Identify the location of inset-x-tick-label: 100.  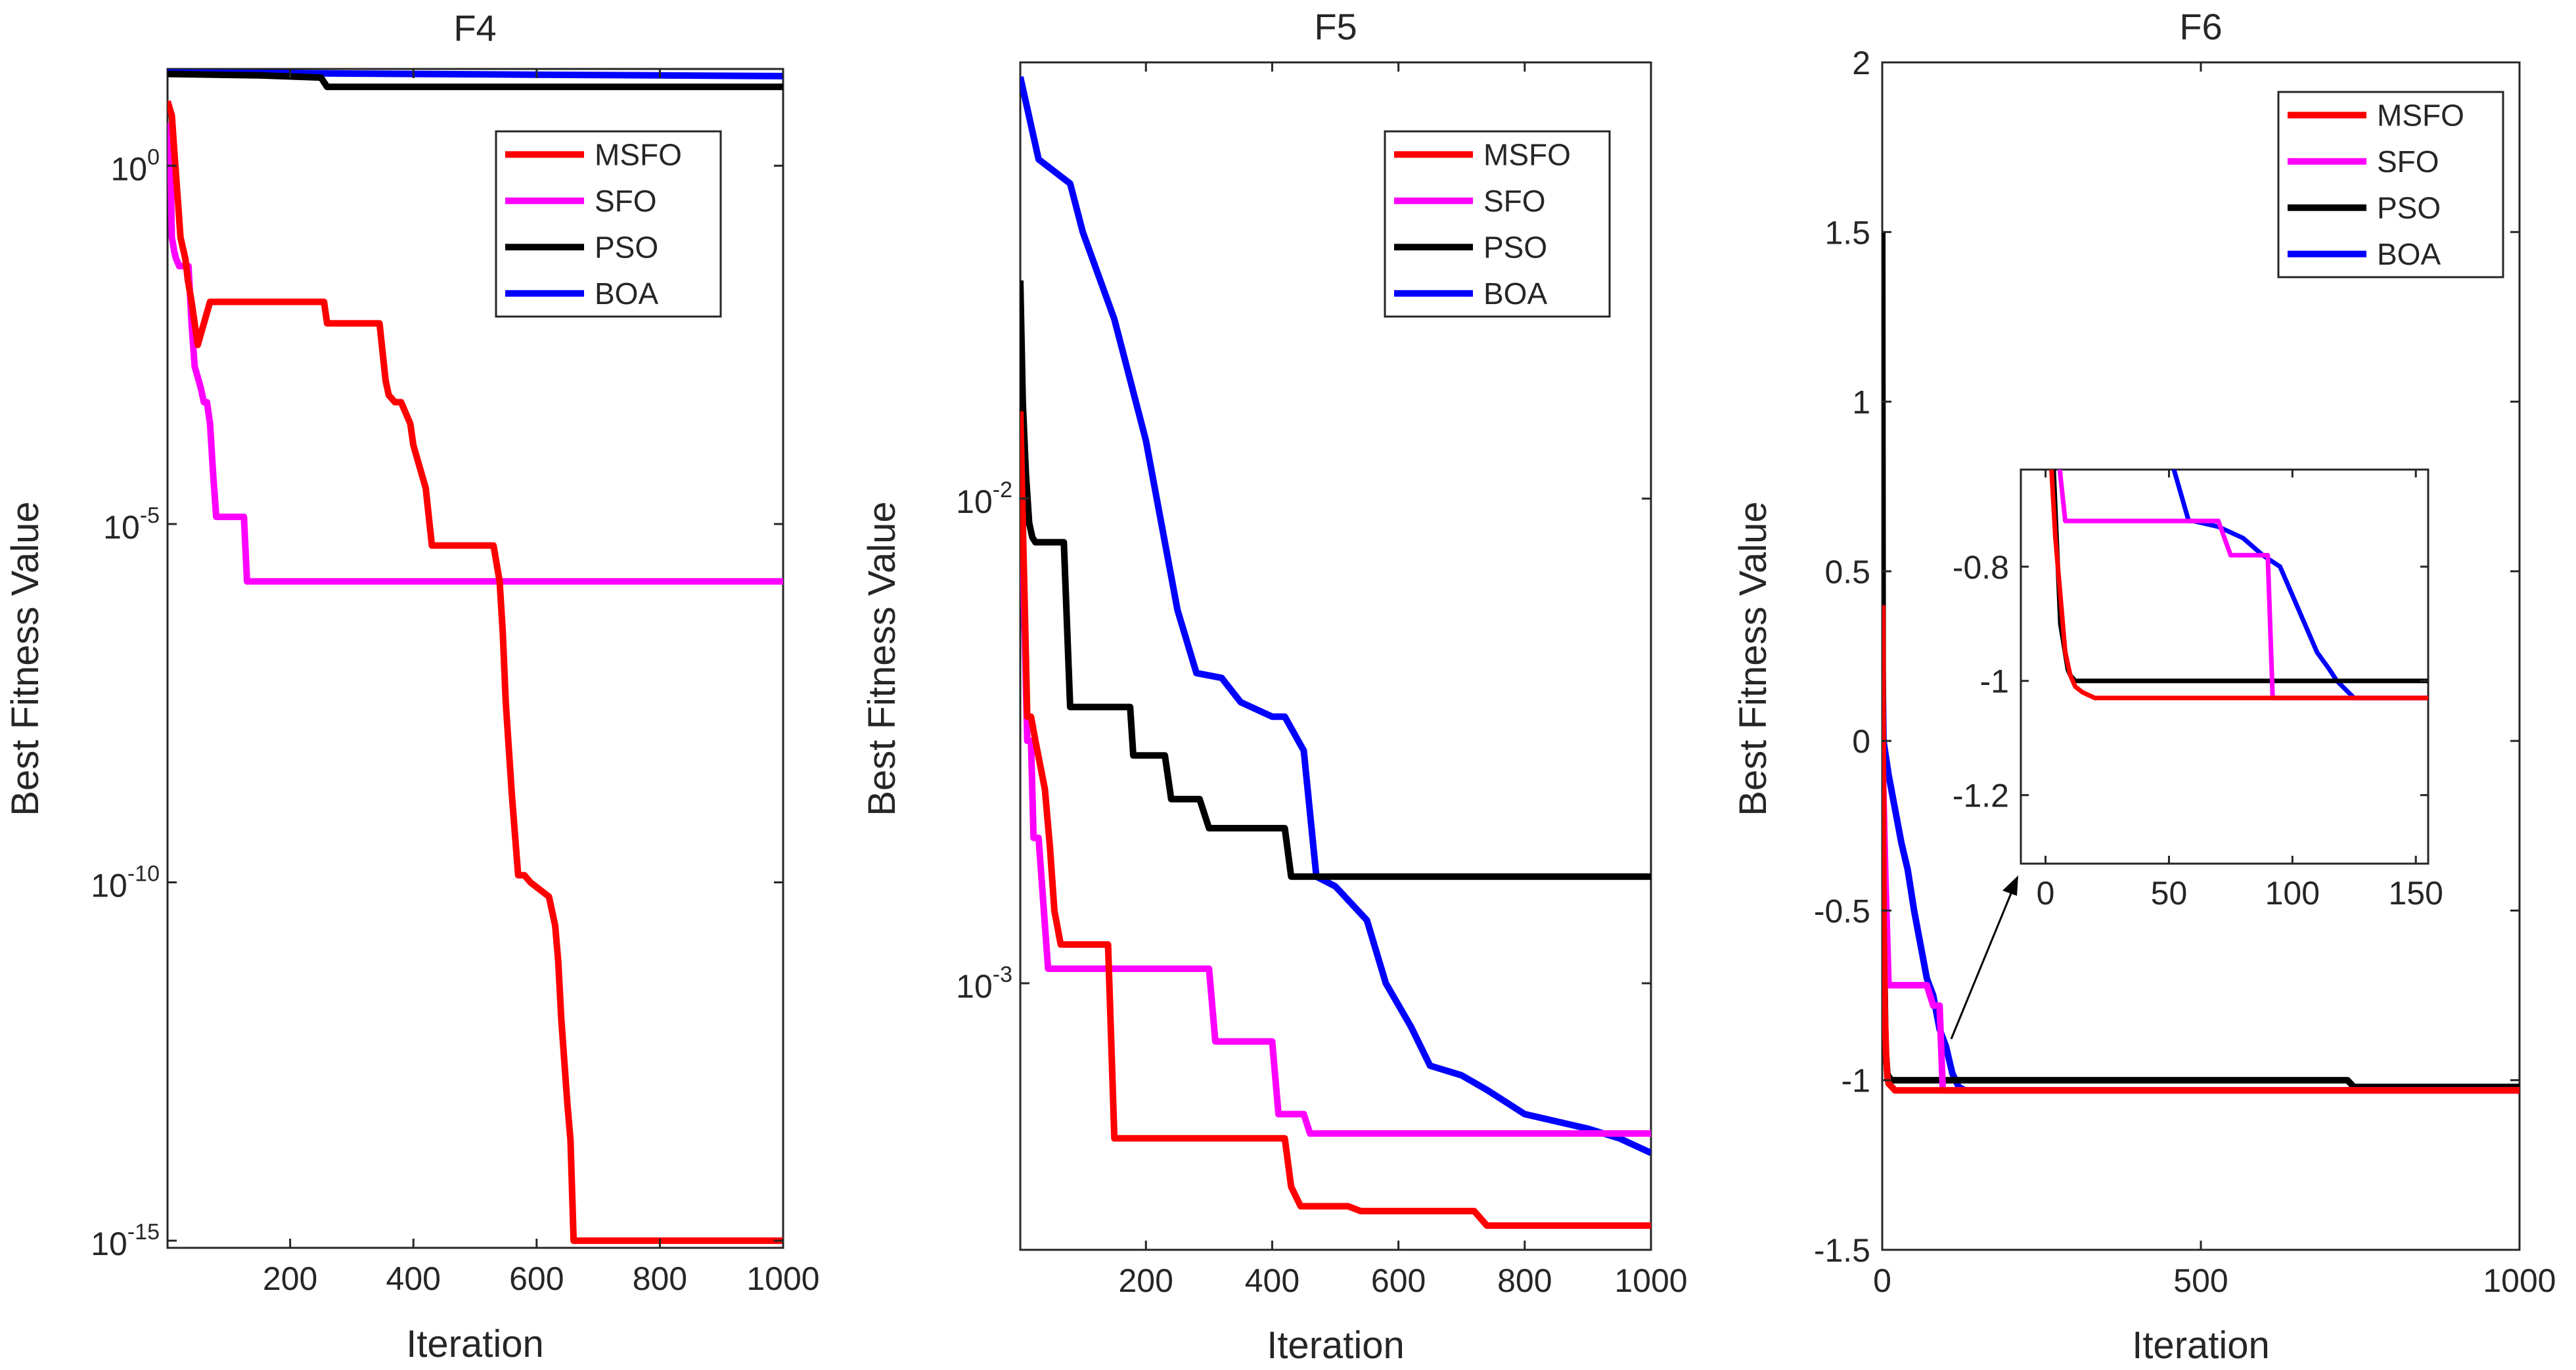
(2292, 893).